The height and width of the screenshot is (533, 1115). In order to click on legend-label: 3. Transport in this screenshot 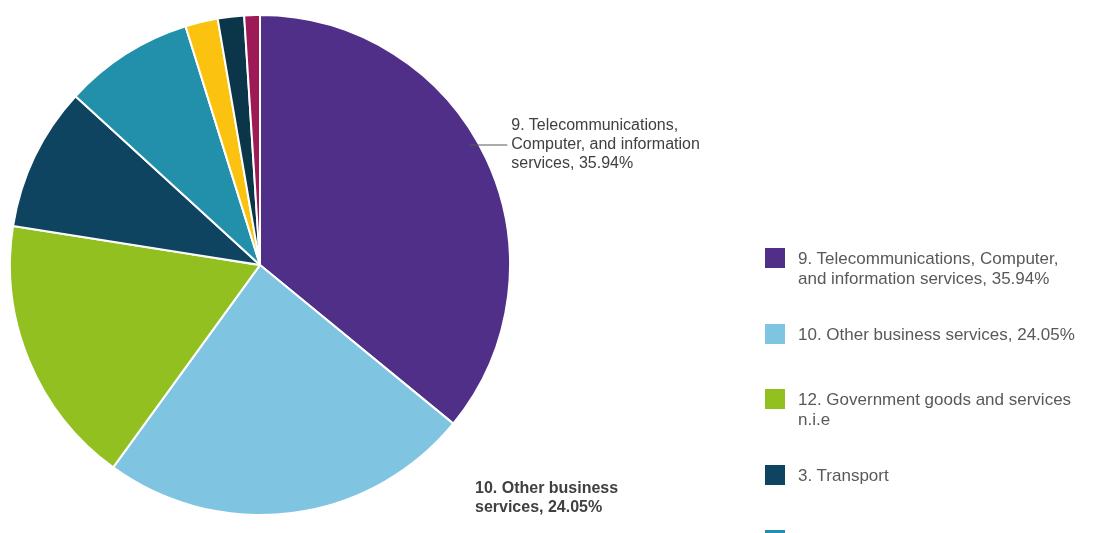, I will do `click(843, 475)`.